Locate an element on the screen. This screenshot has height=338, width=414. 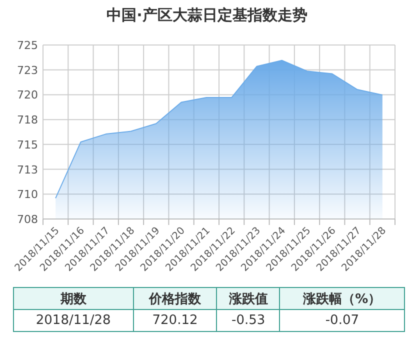
text: 涨跌值 is located at coordinates (248, 299).